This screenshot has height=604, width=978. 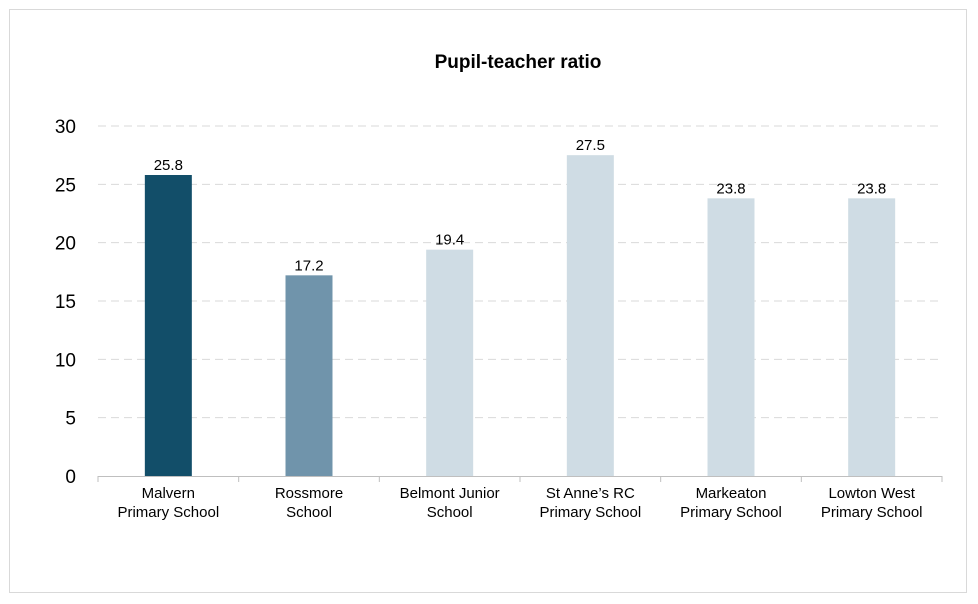 What do you see at coordinates (872, 503) in the screenshot?
I see `x-tick-label: Lowton West Primary School` at bounding box center [872, 503].